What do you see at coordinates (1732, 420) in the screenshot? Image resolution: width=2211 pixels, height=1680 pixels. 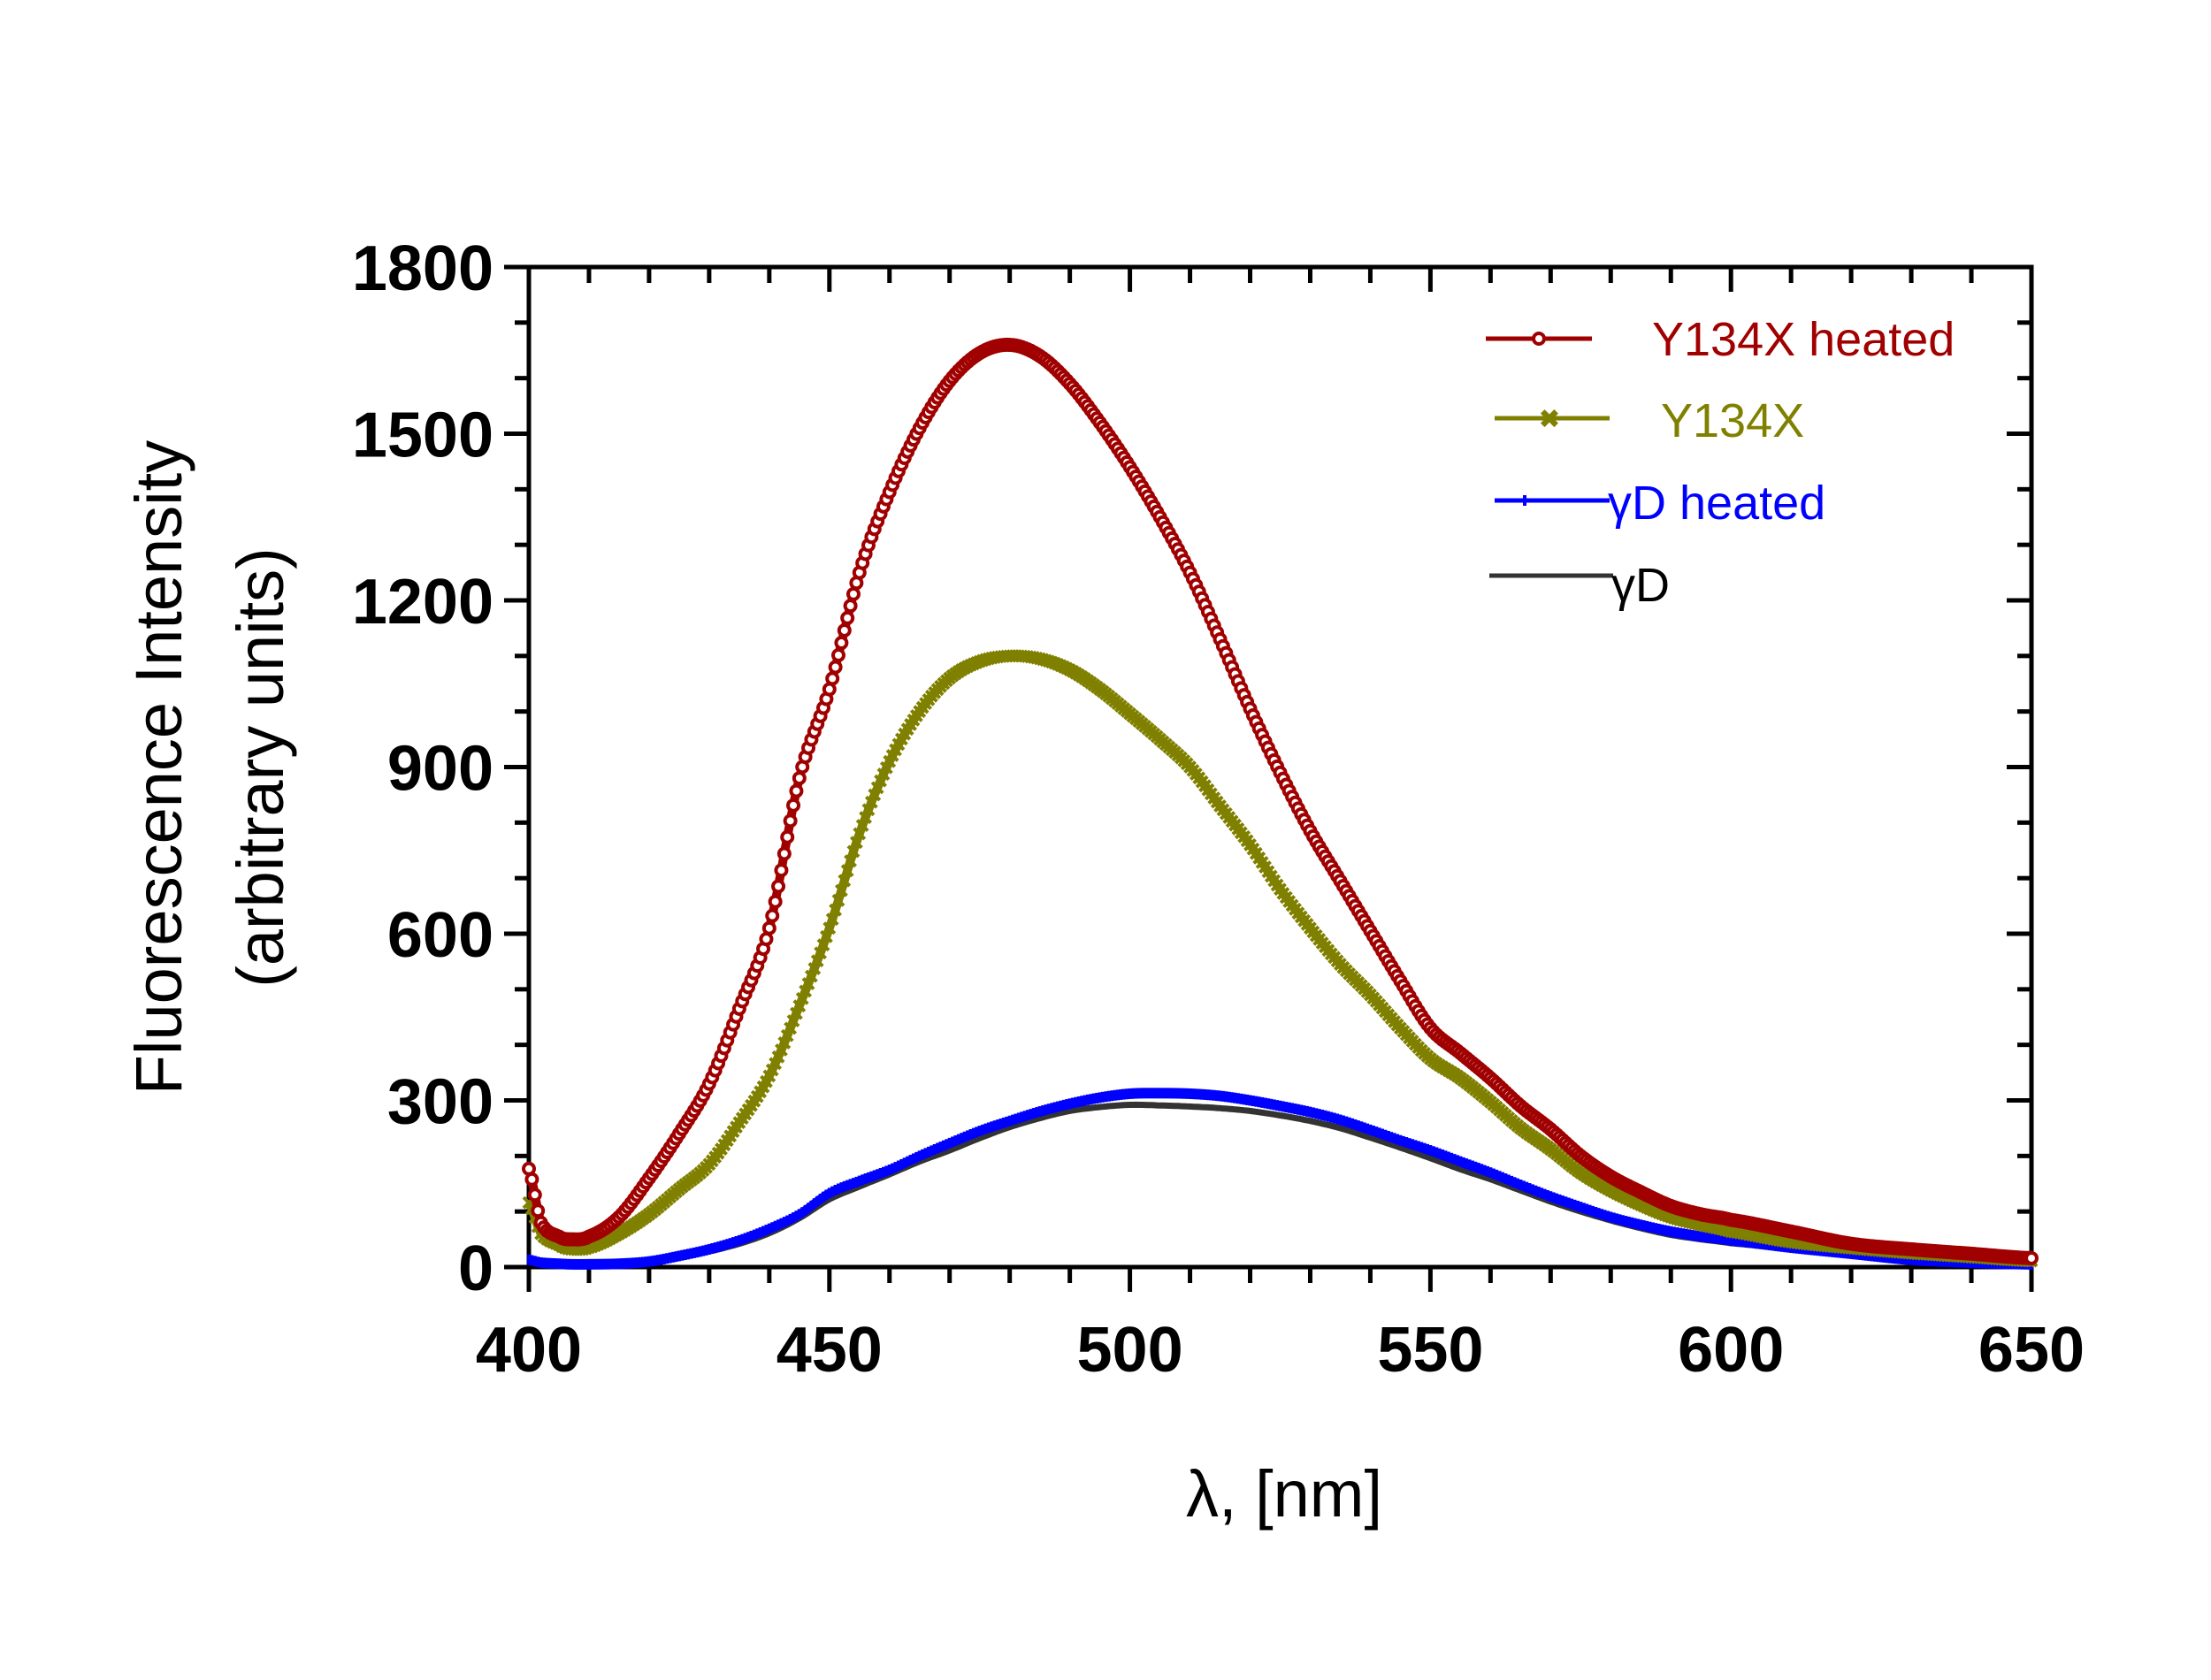 I see `legend-label-y134x: Y134X` at bounding box center [1732, 420].